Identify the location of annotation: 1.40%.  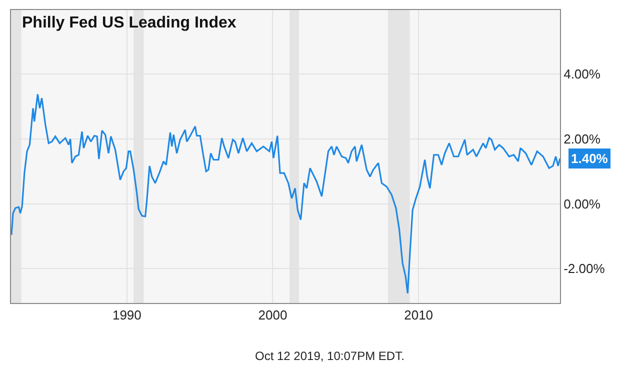
(589, 158).